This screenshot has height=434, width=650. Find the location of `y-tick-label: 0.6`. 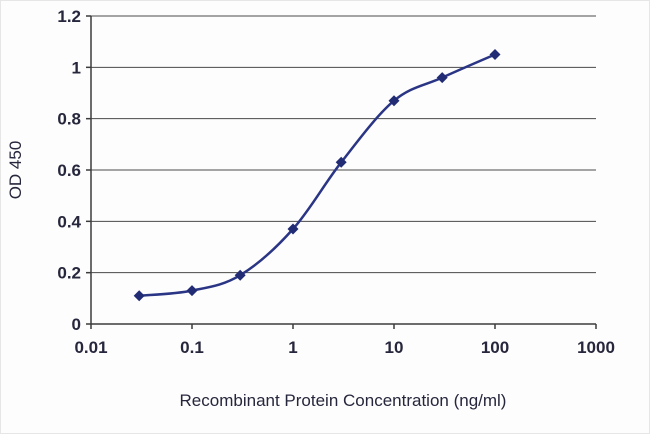

y-tick-label: 0.6 is located at coordinates (69, 170).